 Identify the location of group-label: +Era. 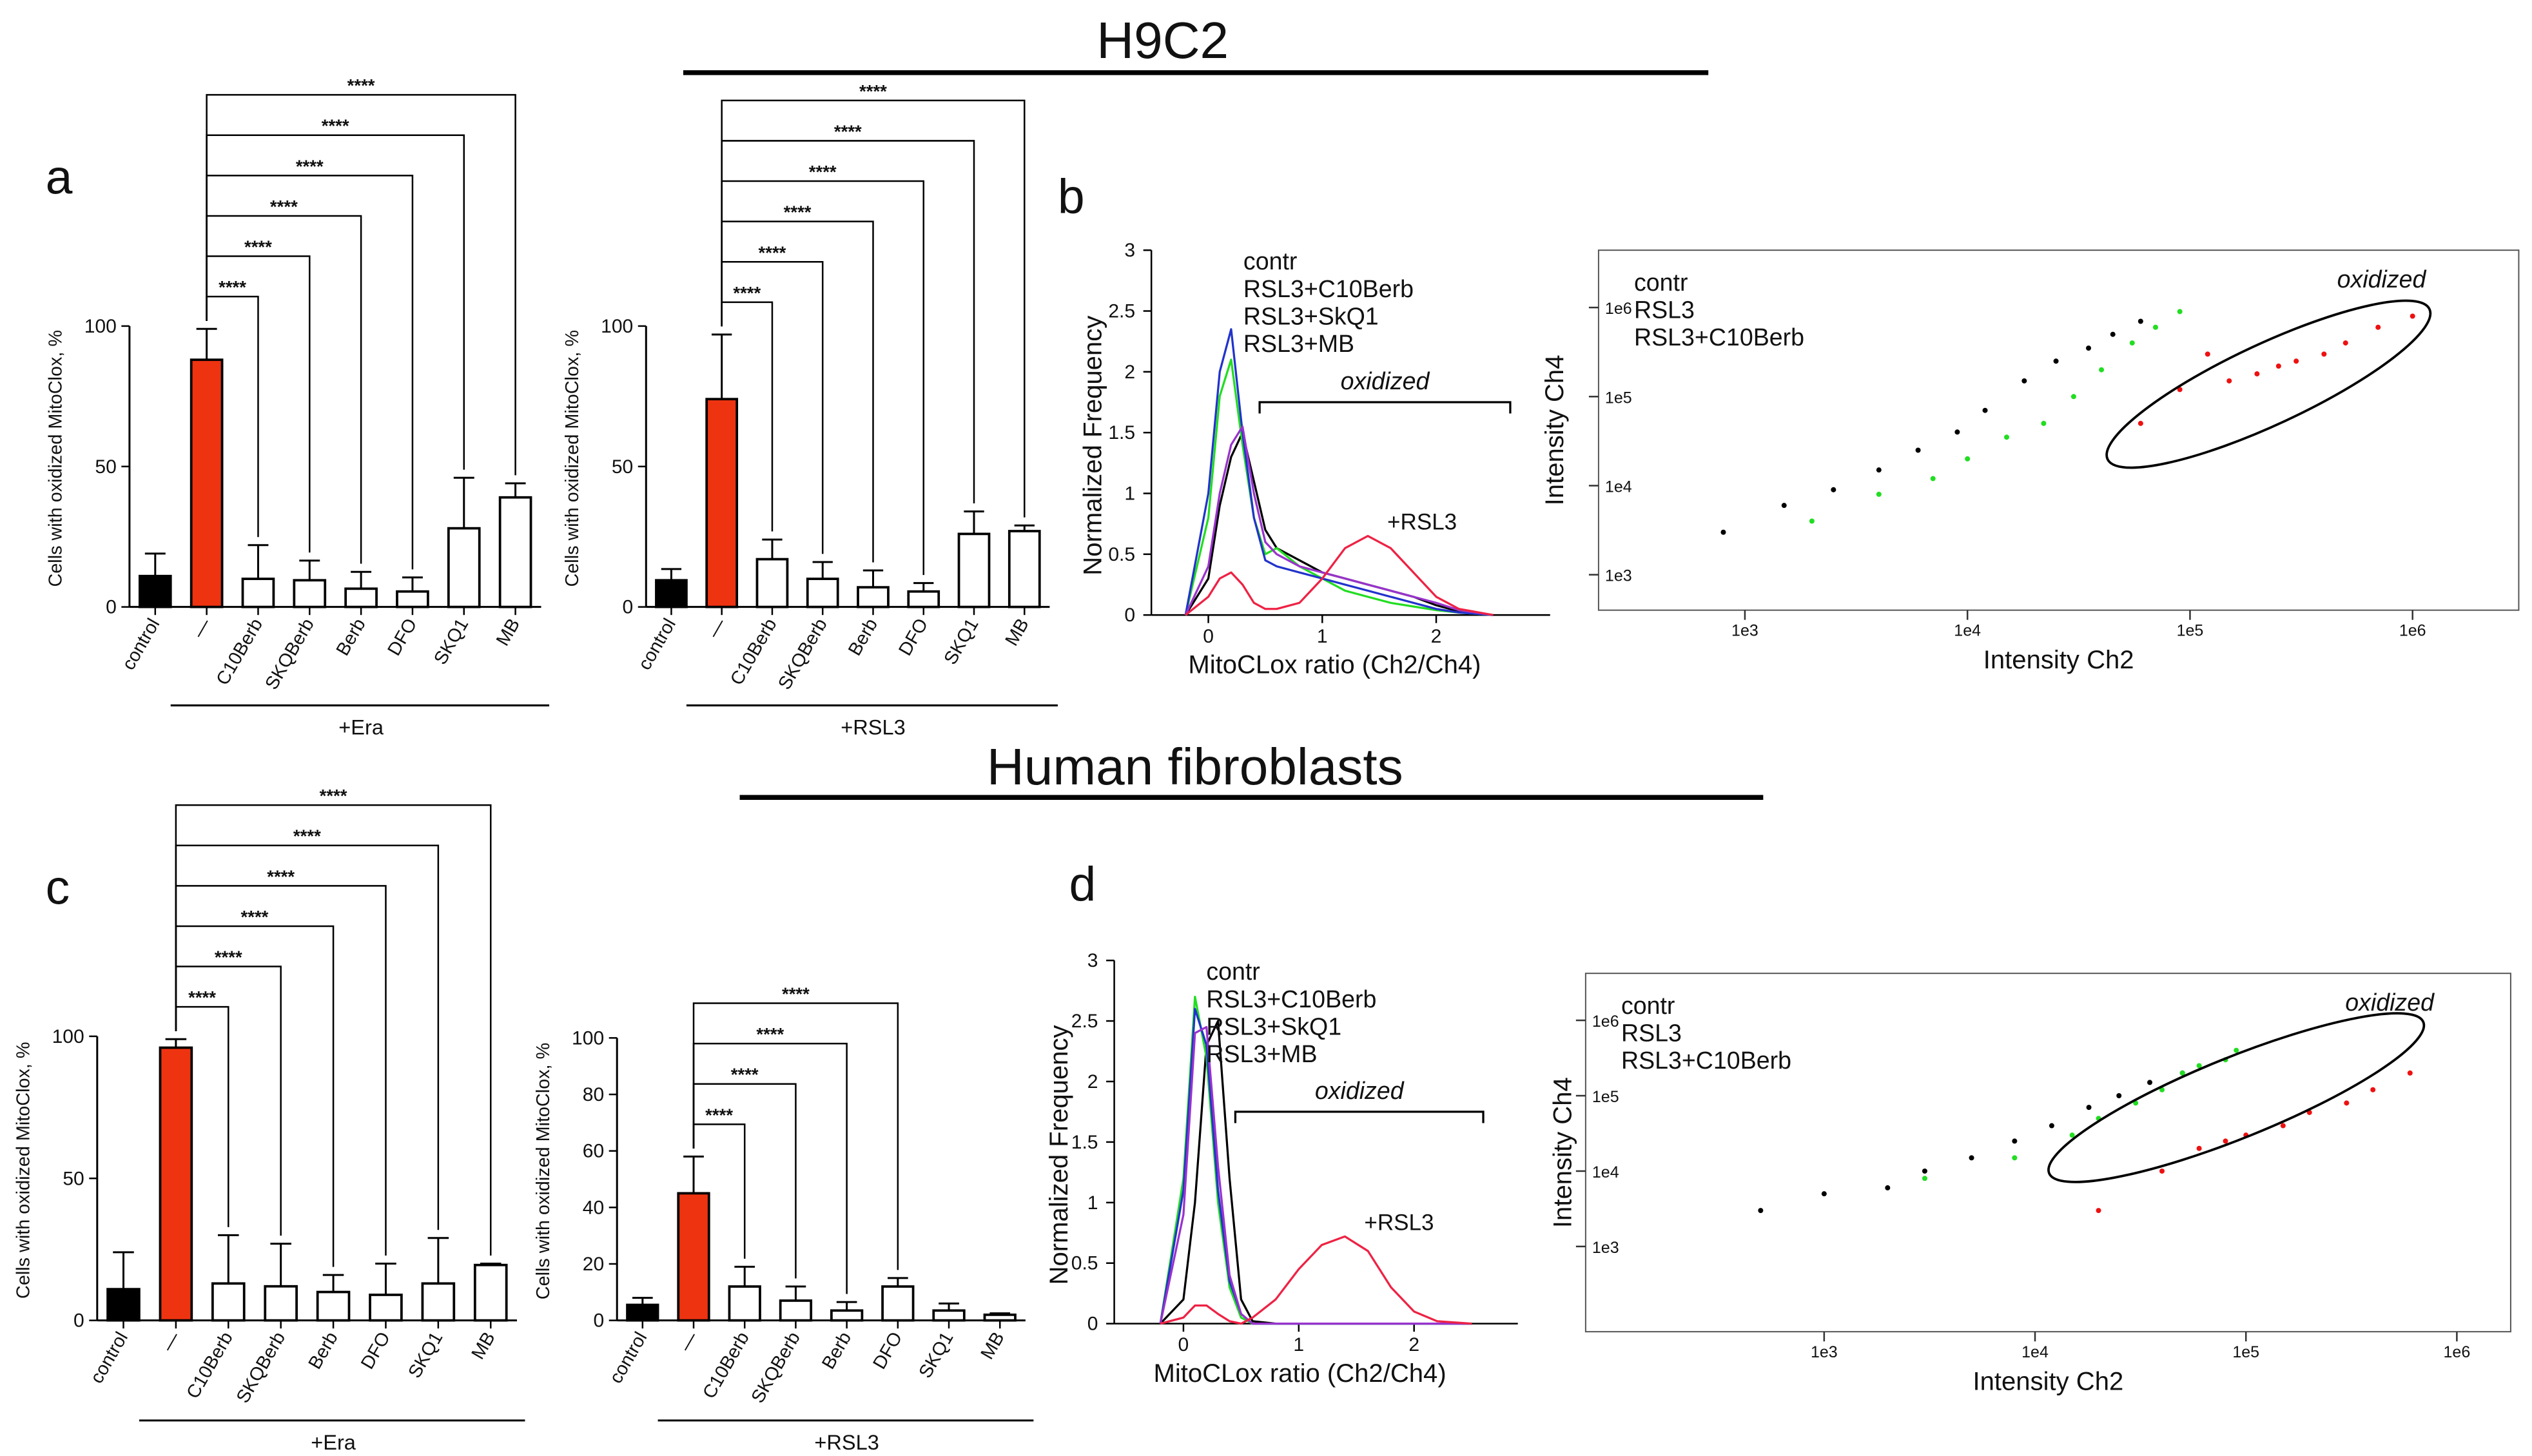
(361, 727).